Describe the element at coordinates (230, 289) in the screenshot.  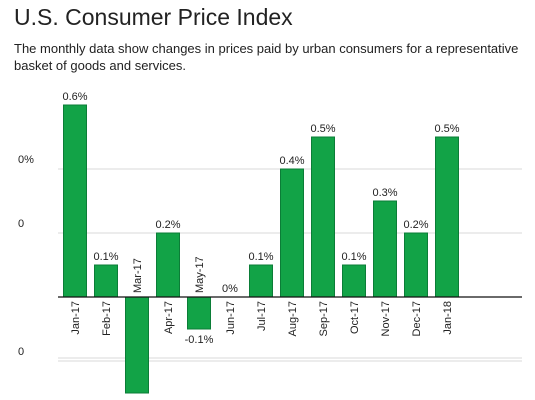
I see `data-label: 0%` at that location.